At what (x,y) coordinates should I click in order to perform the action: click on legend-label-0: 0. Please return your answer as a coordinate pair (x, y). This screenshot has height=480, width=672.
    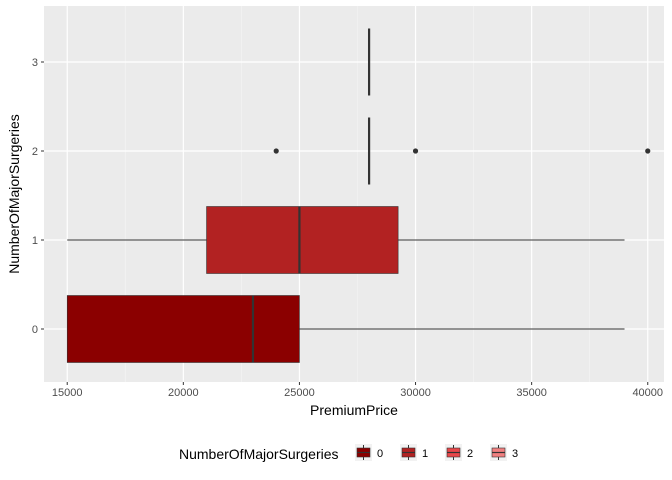
    Looking at the image, I should click on (380, 454).